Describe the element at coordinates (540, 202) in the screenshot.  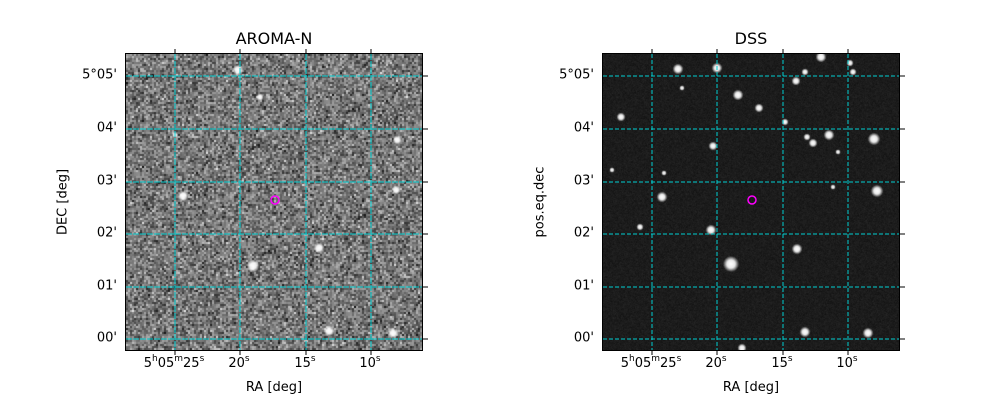
I see `y-axis-label: pos.eq.dec` at that location.